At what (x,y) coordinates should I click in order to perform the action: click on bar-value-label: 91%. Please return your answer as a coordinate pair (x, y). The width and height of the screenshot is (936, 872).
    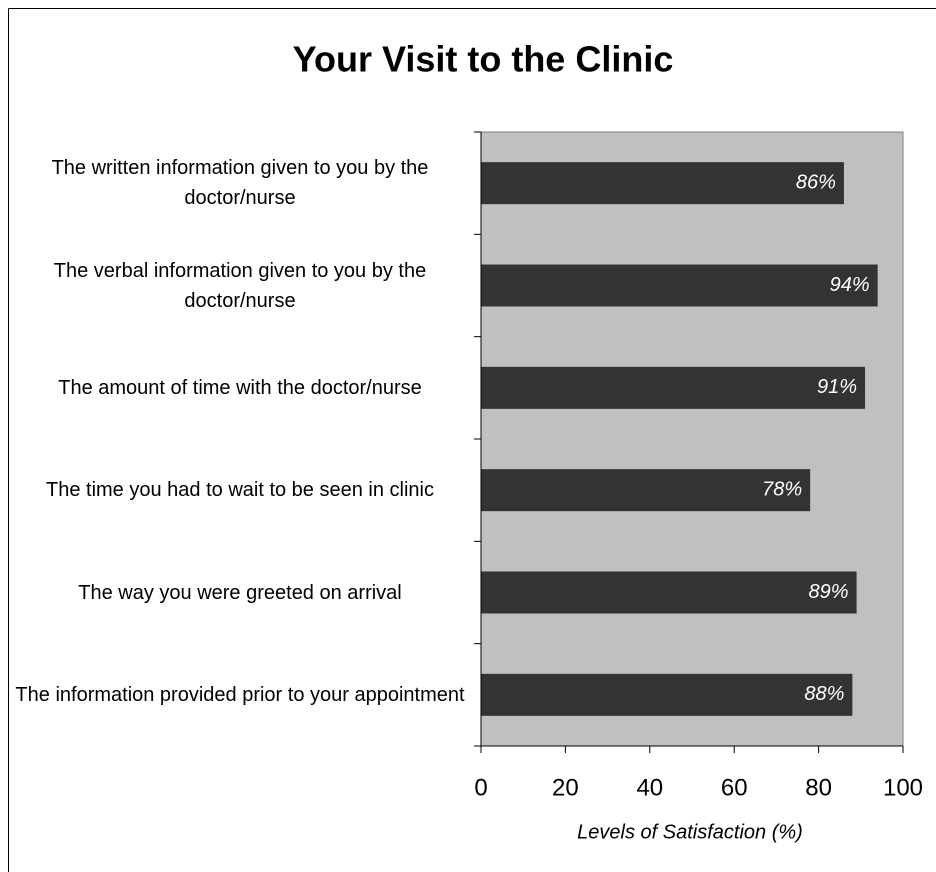
    Looking at the image, I should click on (837, 387).